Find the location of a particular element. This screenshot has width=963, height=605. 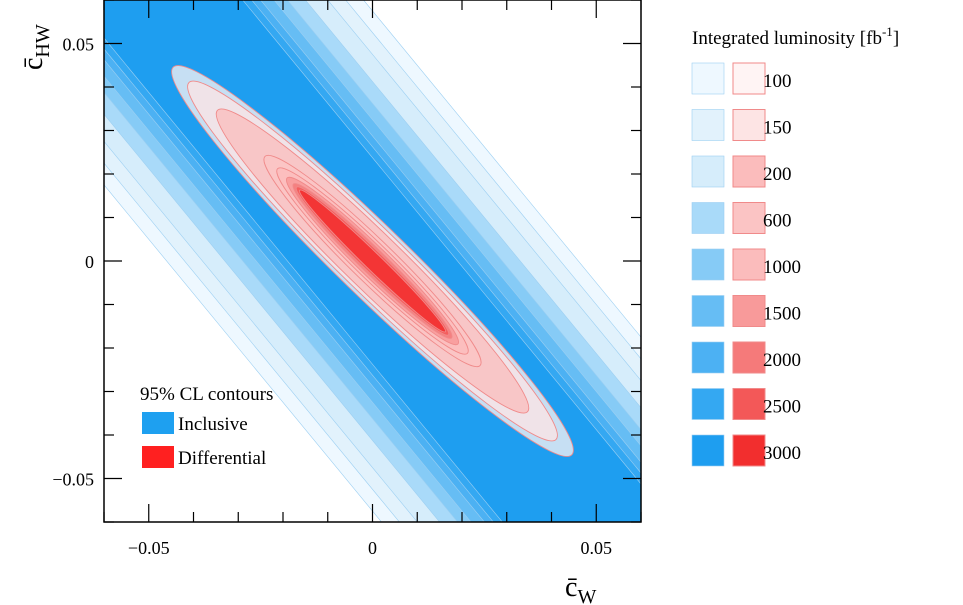

inset-legend-swatch-differential is located at coordinates (158, 457).